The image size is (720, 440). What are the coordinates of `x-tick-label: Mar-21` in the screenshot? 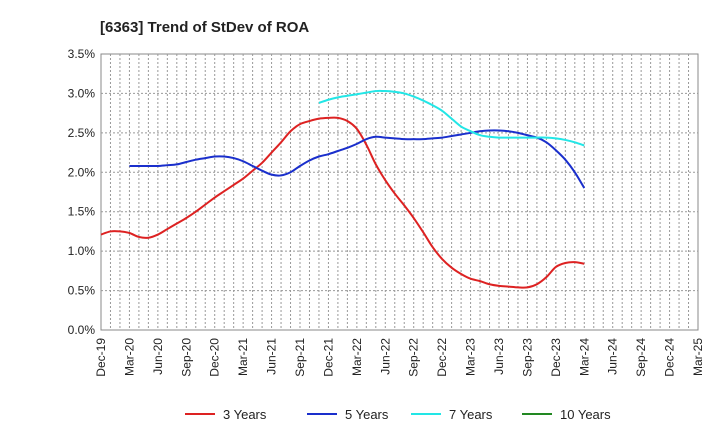 It's located at (243, 357).